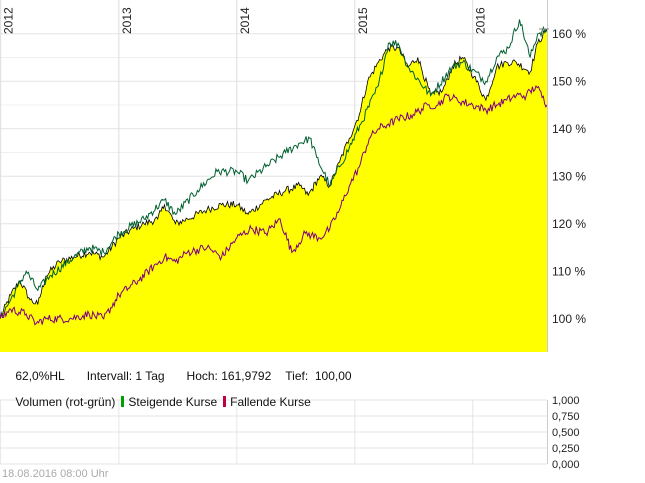 The height and width of the screenshot is (483, 645). I want to click on y-tick-label: 150 %, so click(569, 81).